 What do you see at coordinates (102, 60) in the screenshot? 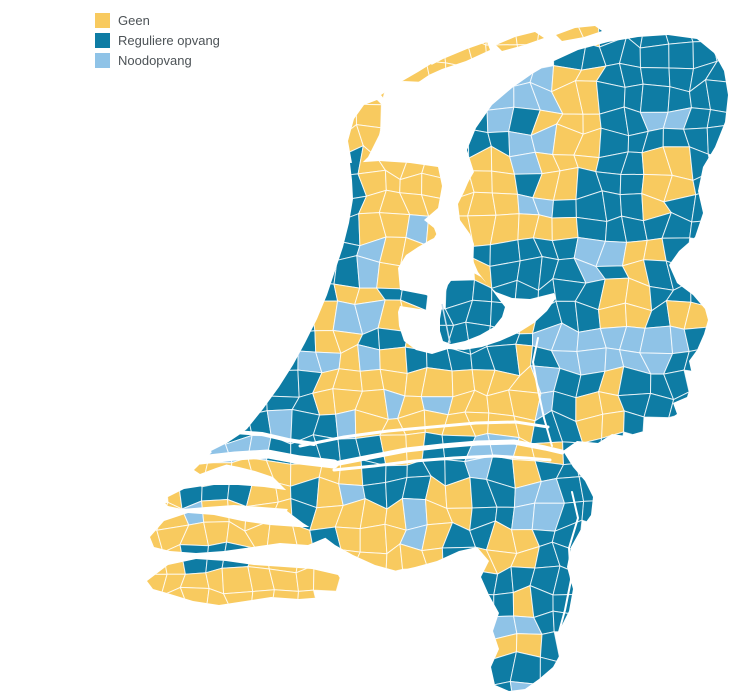
I see `legend-swatch-noodopvang` at bounding box center [102, 60].